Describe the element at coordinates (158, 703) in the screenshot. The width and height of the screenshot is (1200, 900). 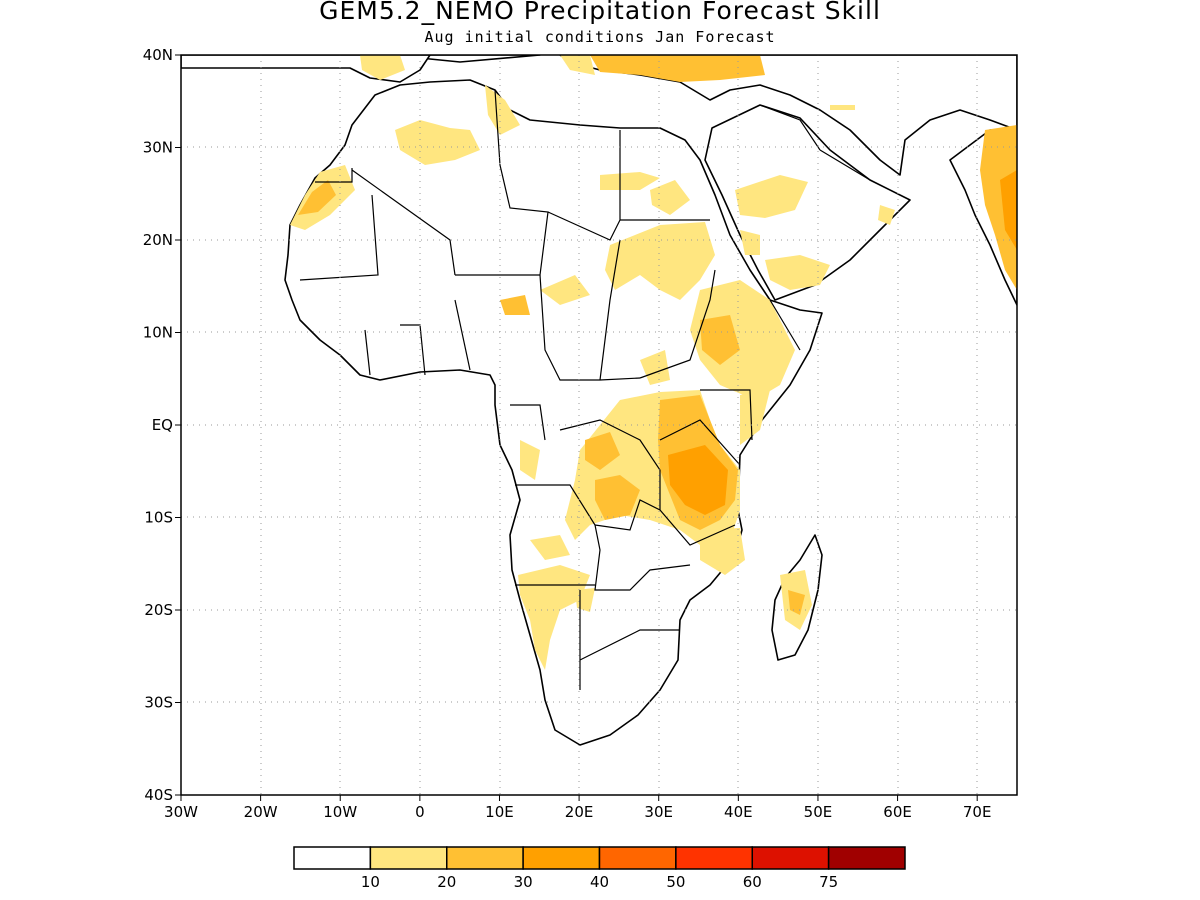
I see `lat-tick-label: 30S` at that location.